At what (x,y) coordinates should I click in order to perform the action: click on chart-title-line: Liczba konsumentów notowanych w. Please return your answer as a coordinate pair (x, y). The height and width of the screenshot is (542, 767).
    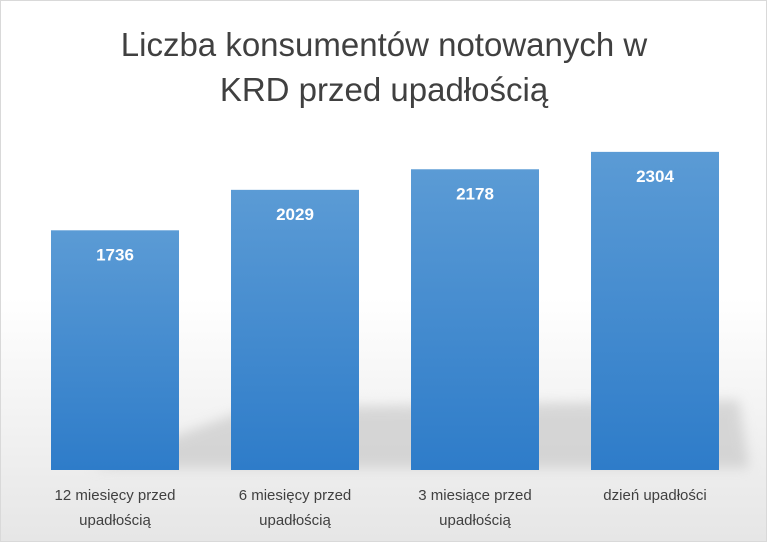
    Looking at the image, I should click on (384, 44).